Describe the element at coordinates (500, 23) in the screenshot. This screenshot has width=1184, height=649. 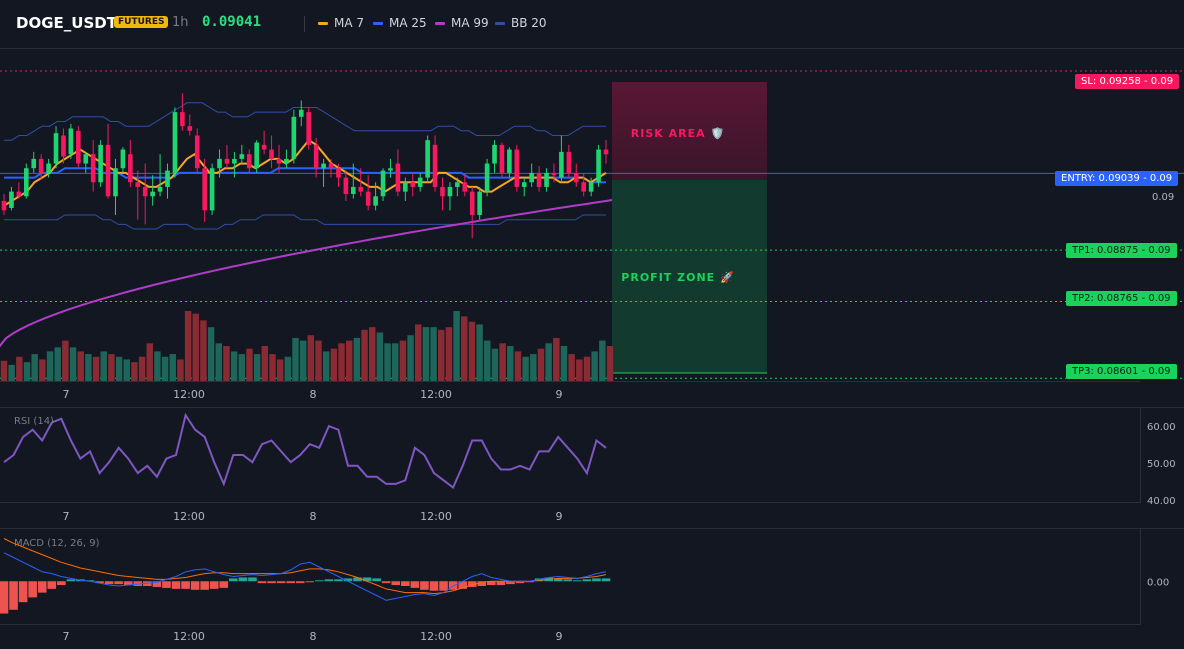
I see `bb20-swatch` at that location.